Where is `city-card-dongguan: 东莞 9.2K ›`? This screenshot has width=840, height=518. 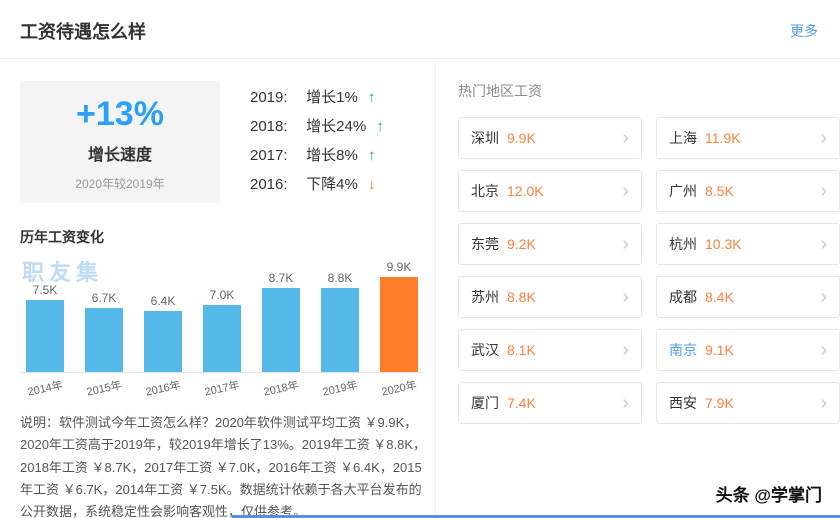 city-card-dongguan: 东莞 9.2K › is located at coordinates (550, 244).